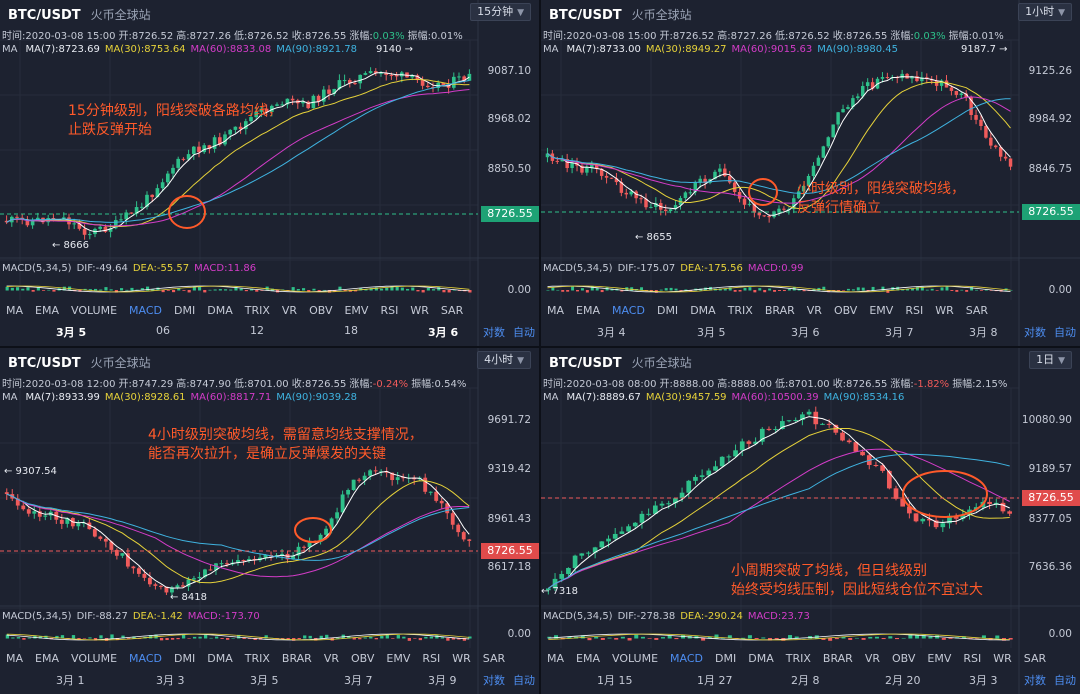 Image resolution: width=1080 pixels, height=694 pixels. I want to click on y-axis-label: 8617.18, so click(509, 567).